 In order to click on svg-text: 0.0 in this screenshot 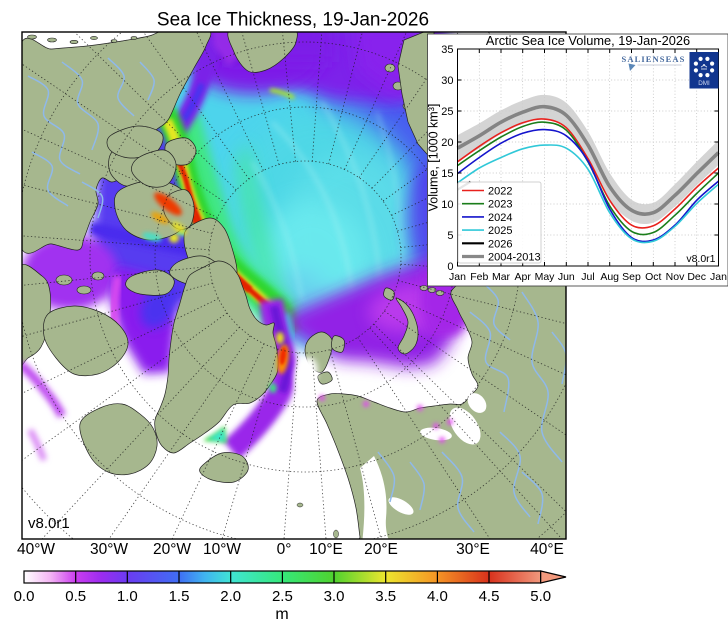, I will do `click(24, 596)`.